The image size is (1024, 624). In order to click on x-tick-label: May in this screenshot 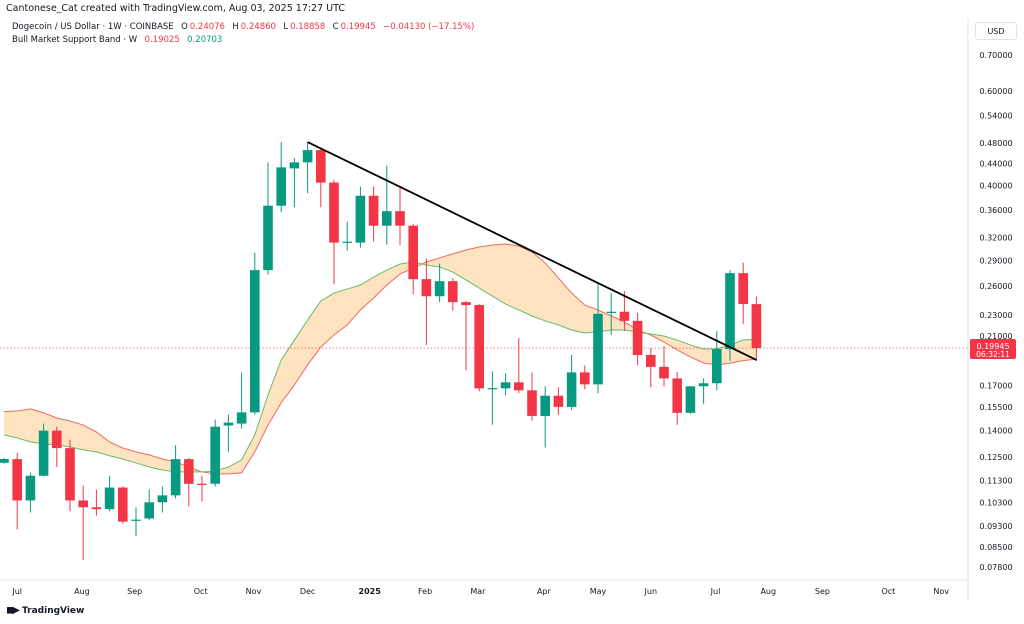, I will do `click(598, 591)`.